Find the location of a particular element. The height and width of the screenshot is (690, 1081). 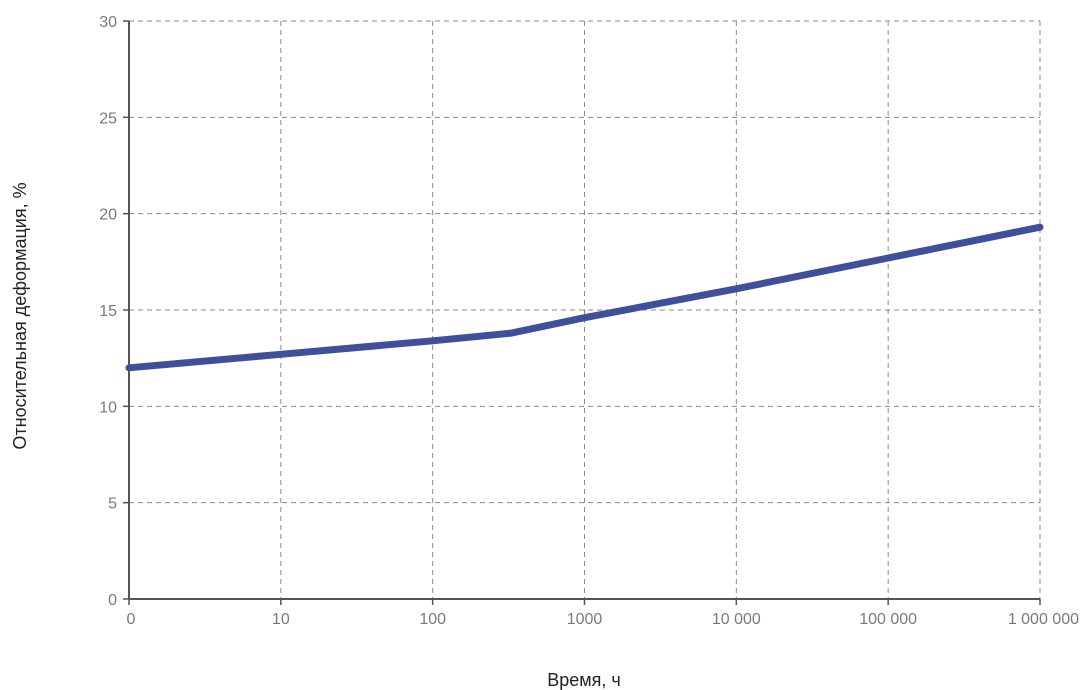

y-tick-label: 10 is located at coordinates (108, 407).